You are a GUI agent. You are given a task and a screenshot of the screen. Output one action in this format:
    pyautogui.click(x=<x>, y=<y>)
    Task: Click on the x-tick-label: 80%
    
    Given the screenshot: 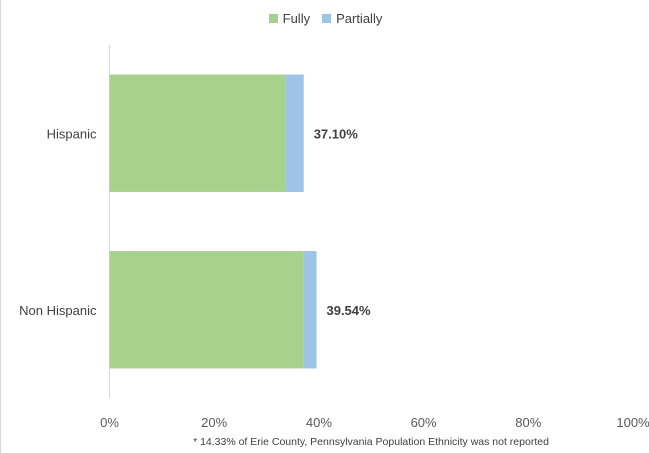 What is the action you would take?
    pyautogui.click(x=528, y=422)
    